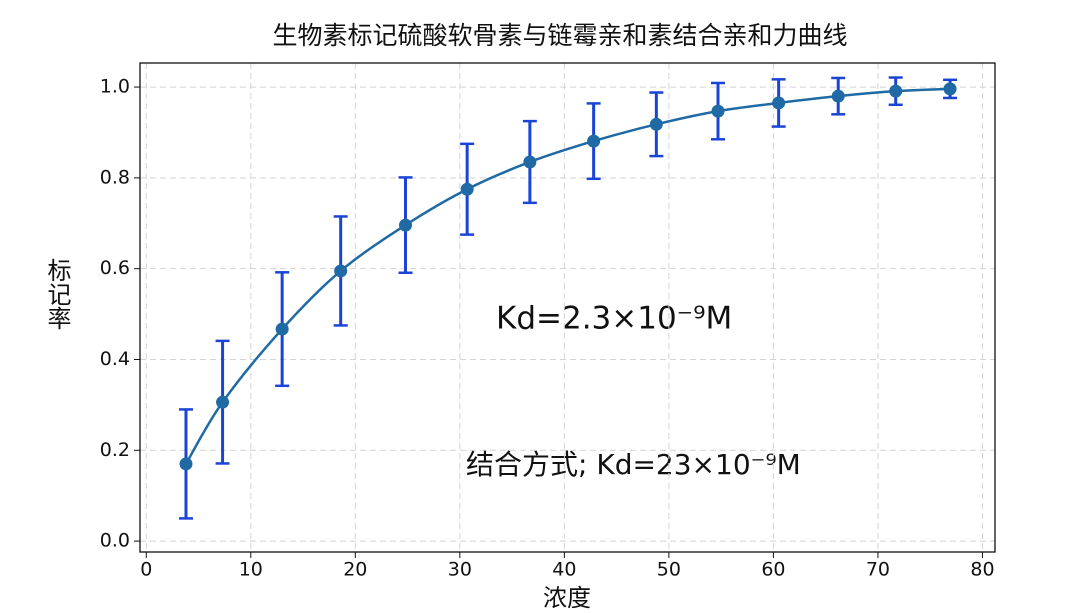 This screenshot has width=1065, height=613. I want to click on x-tick-label: 80, so click(982, 570).